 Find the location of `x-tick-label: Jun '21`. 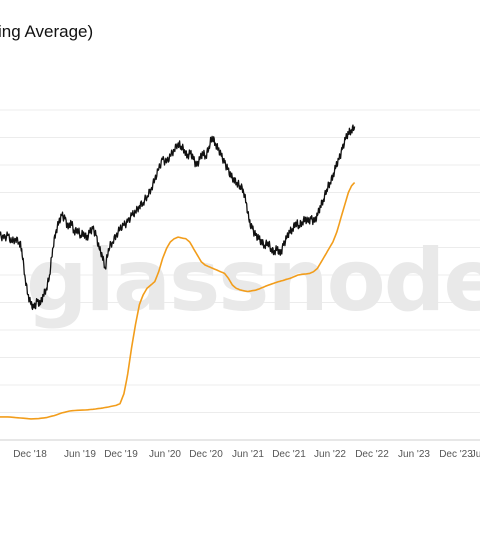

x-tick-label: Jun '21 is located at coordinates (248, 454).